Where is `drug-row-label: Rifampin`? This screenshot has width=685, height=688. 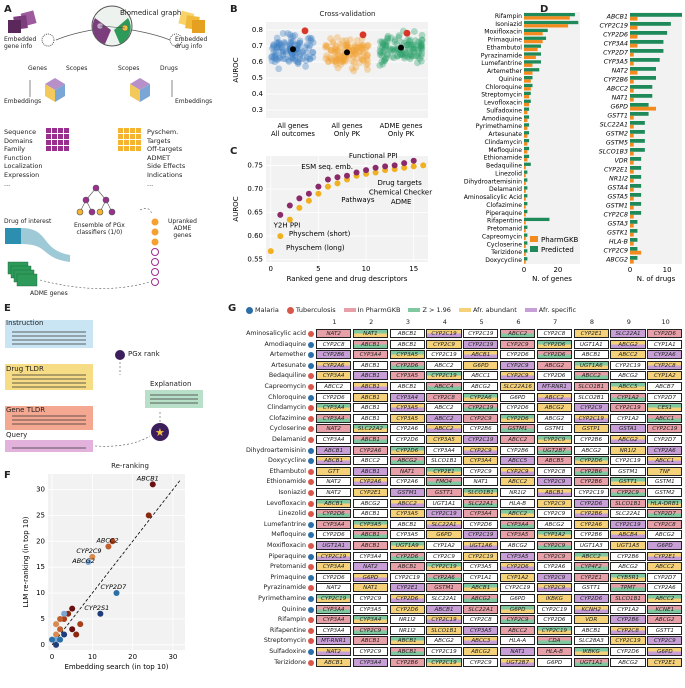
drug-row-label: Rifampin is located at coordinates (291, 620).